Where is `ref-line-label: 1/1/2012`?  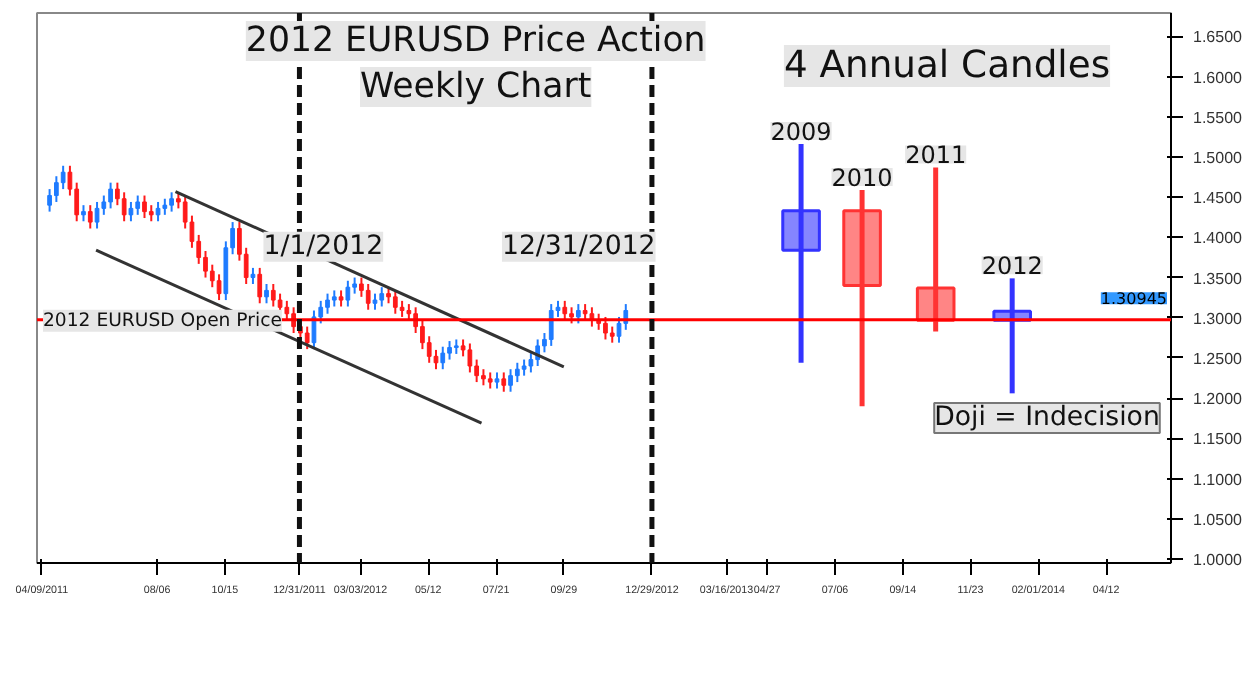
ref-line-label: 1/1/2012 is located at coordinates (323, 246).